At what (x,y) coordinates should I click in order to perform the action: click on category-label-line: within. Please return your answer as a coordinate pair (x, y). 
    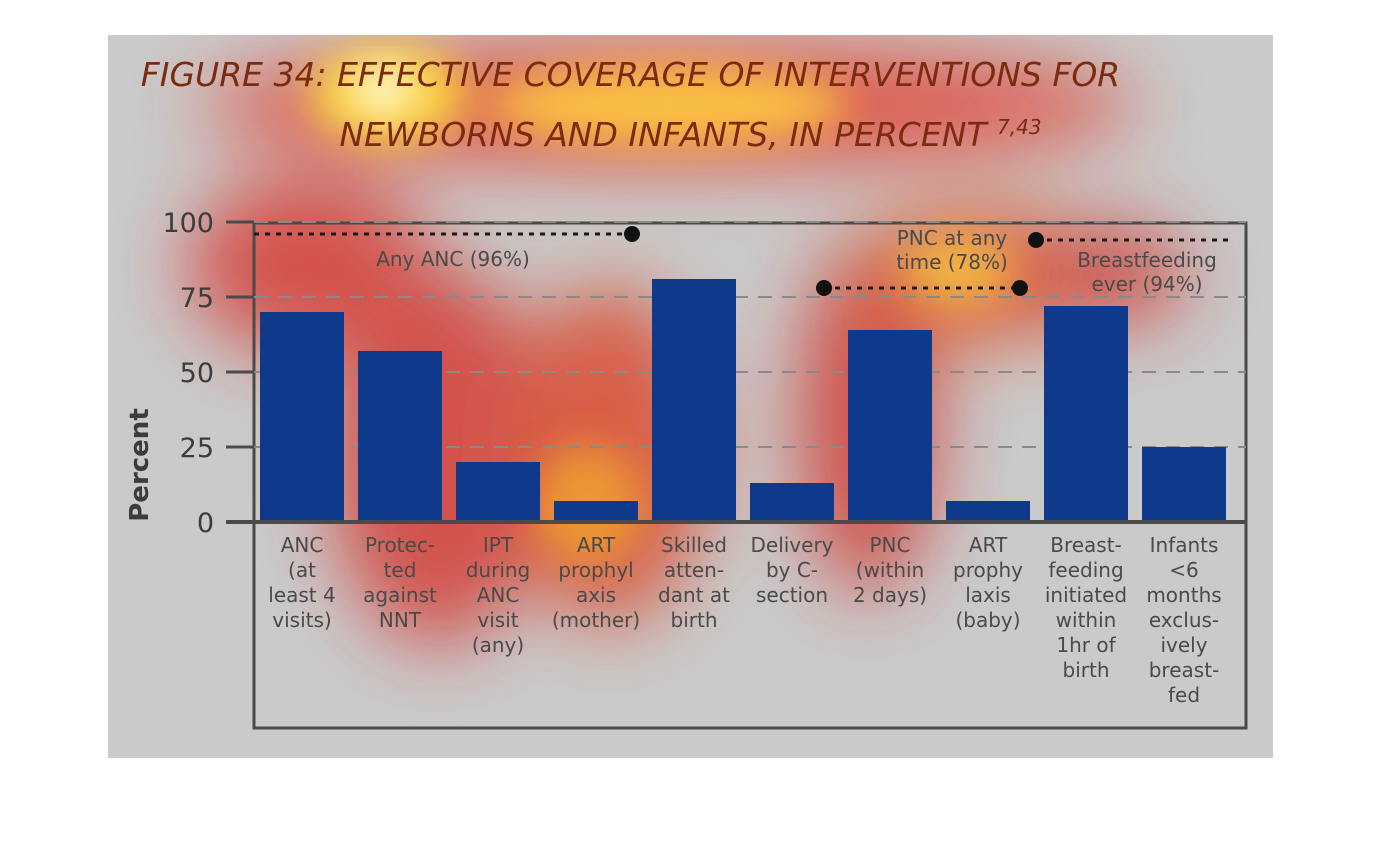
    Looking at the image, I should click on (1086, 620).